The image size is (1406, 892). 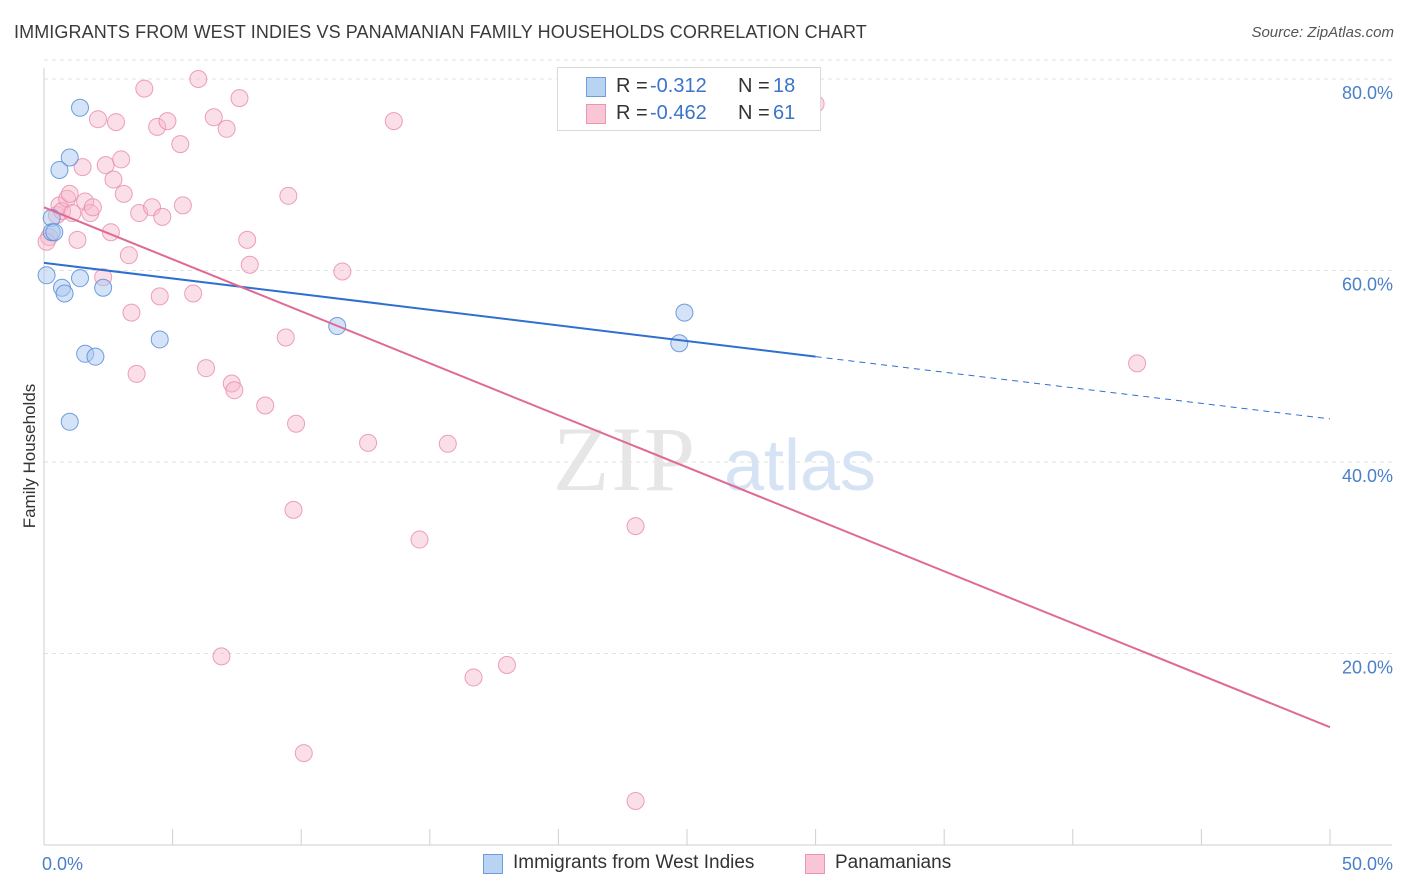 What do you see at coordinates (596, 114) in the screenshot?
I see `legend-swatch-panamanians` at bounding box center [596, 114].